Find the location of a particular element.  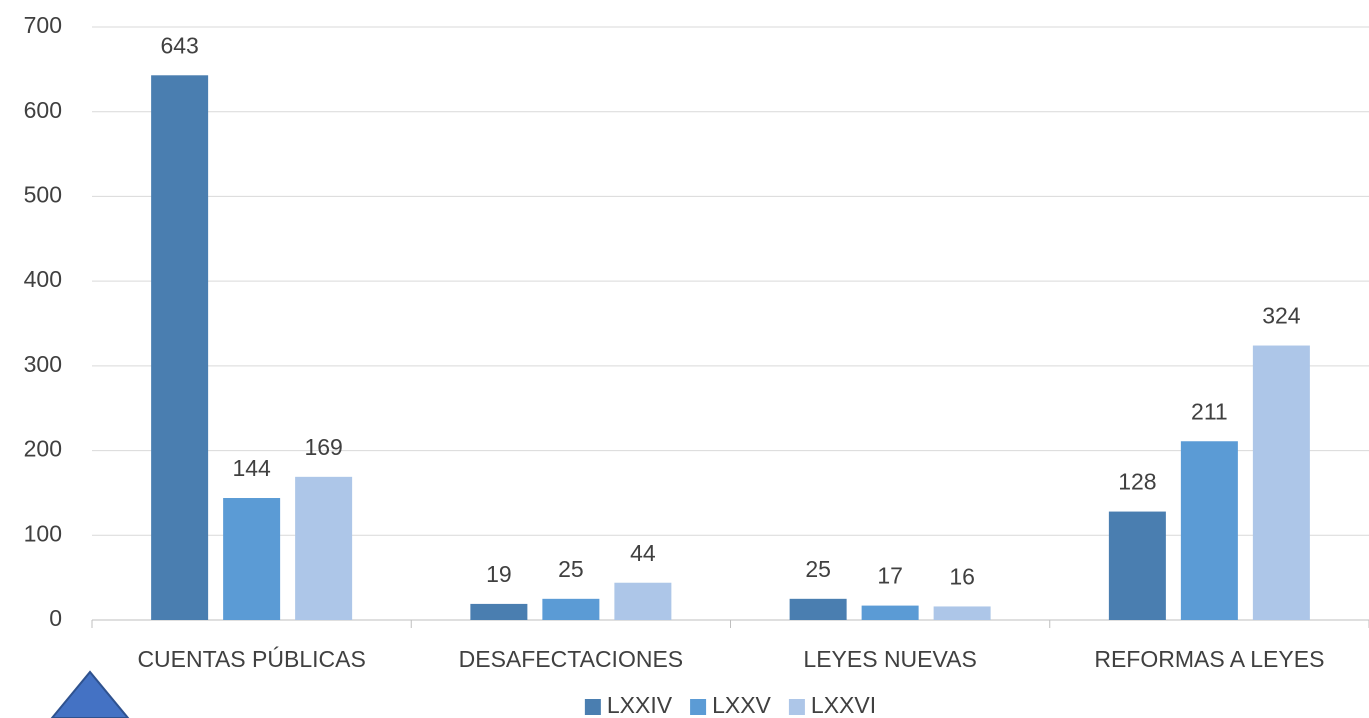

y-tick-label: 500 is located at coordinates (43, 195).